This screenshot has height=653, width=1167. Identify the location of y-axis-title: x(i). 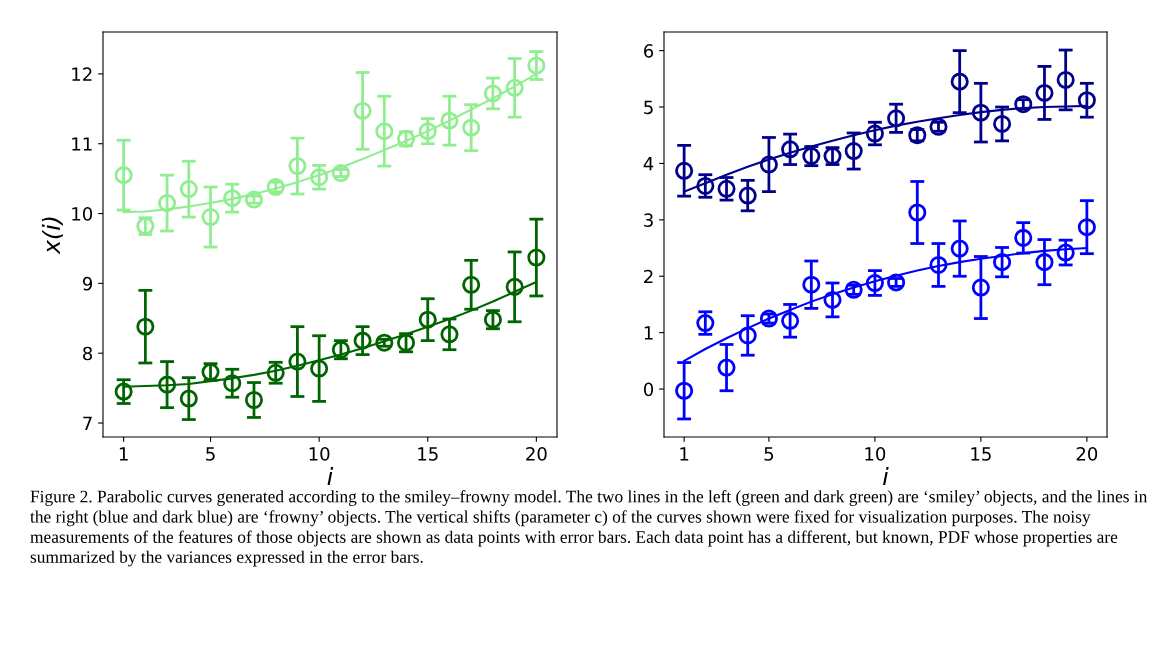
(52, 236).